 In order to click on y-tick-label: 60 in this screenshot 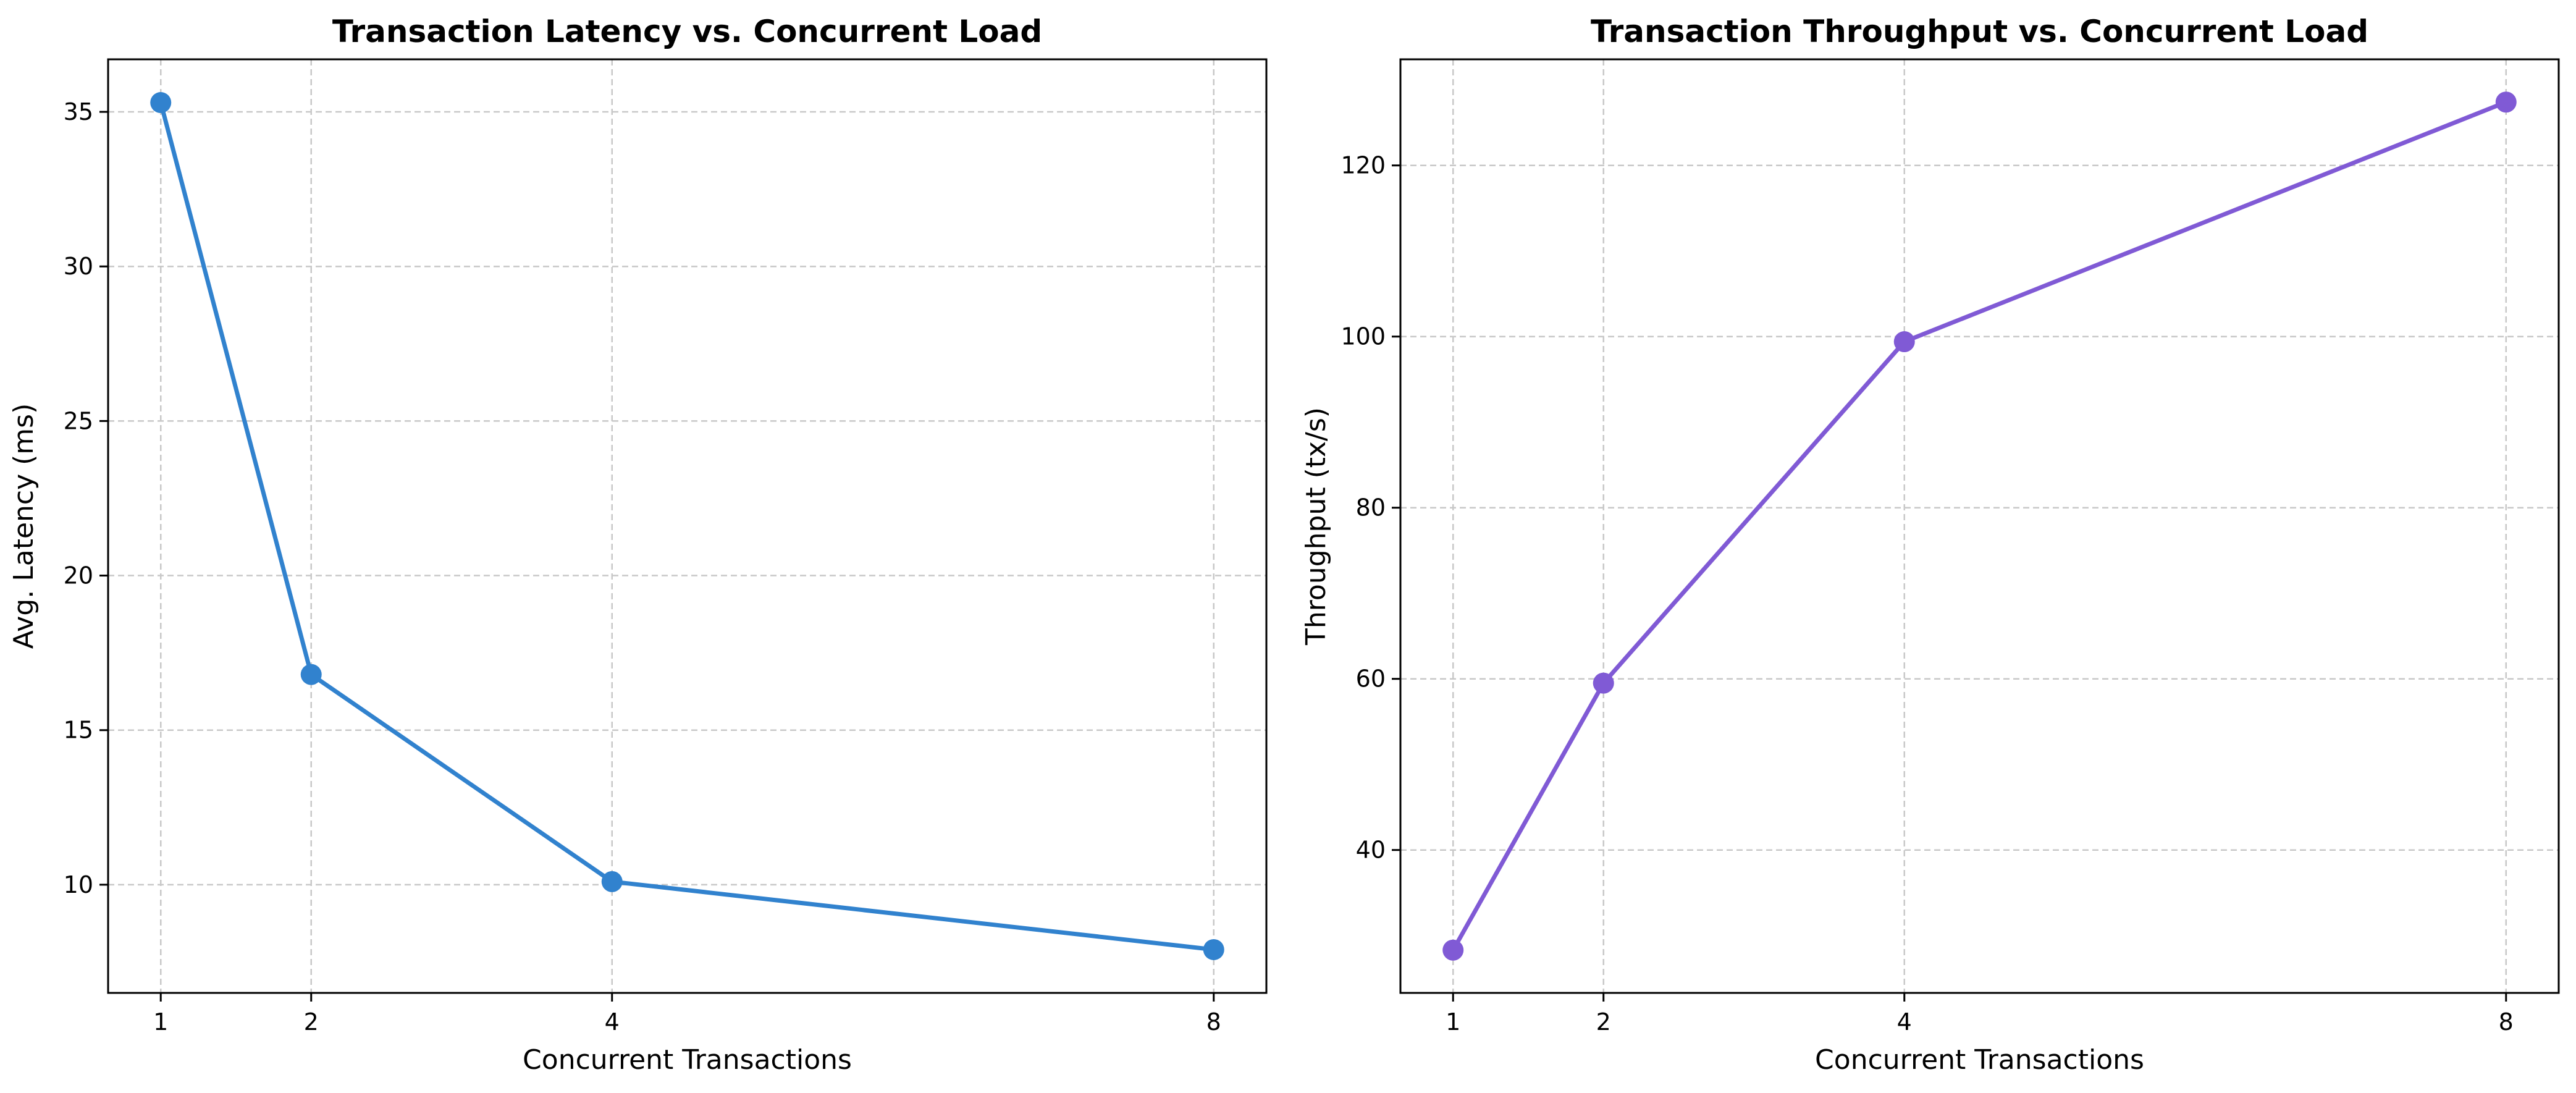, I will do `click(1371, 679)`.